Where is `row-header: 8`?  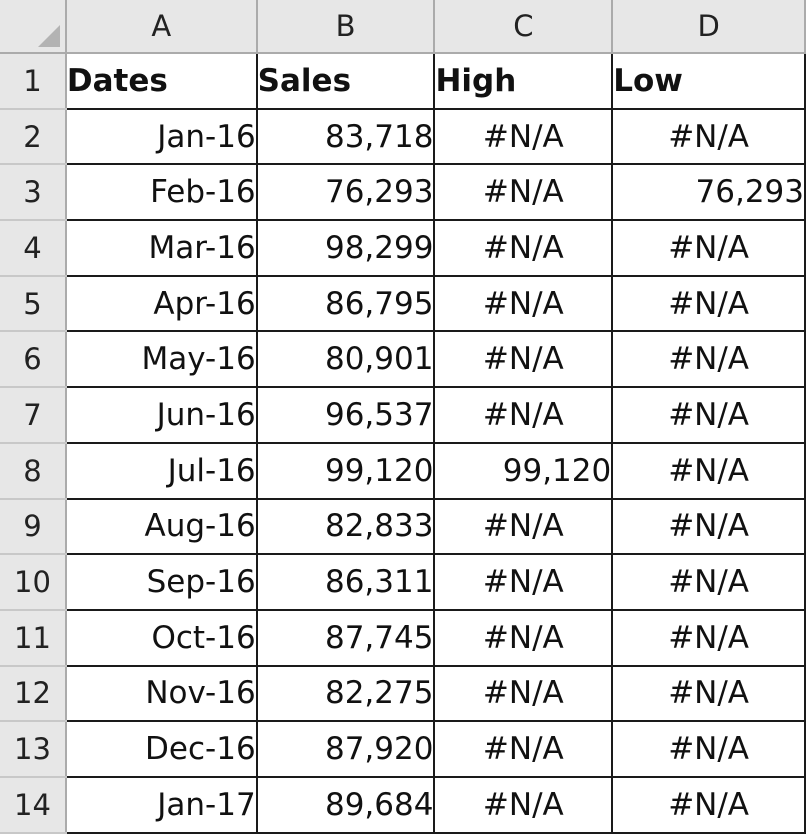
row-header: 8 is located at coordinates (33, 471).